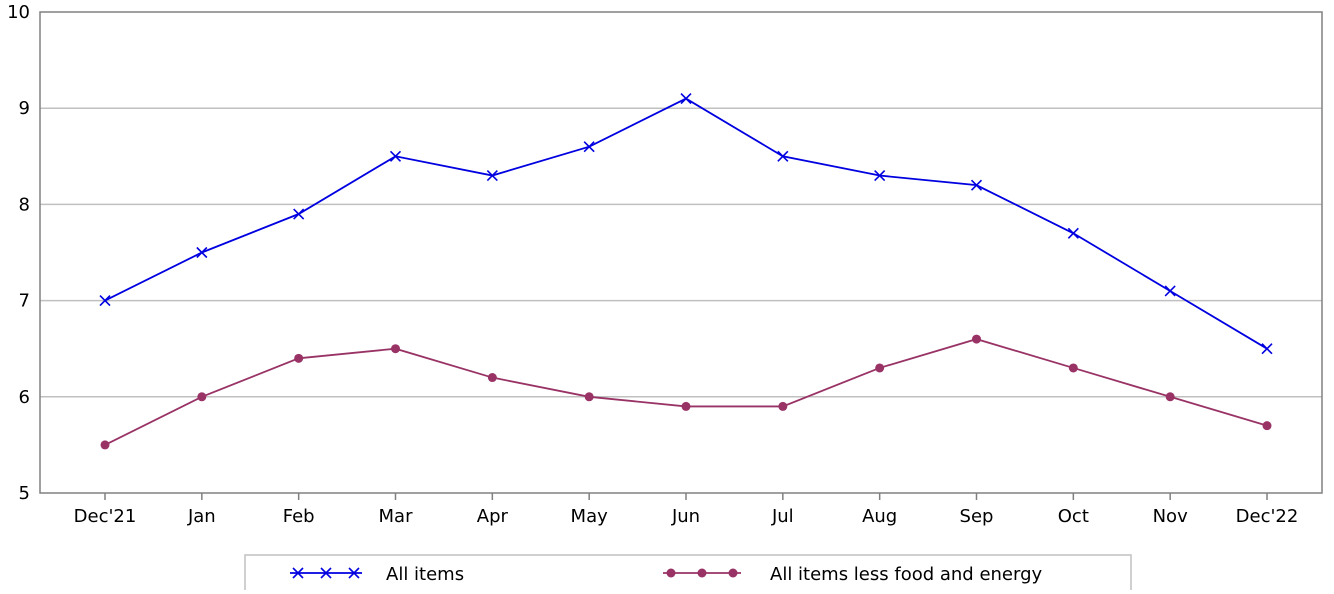  Describe the element at coordinates (425, 574) in the screenshot. I see `legend-label: All items` at that location.